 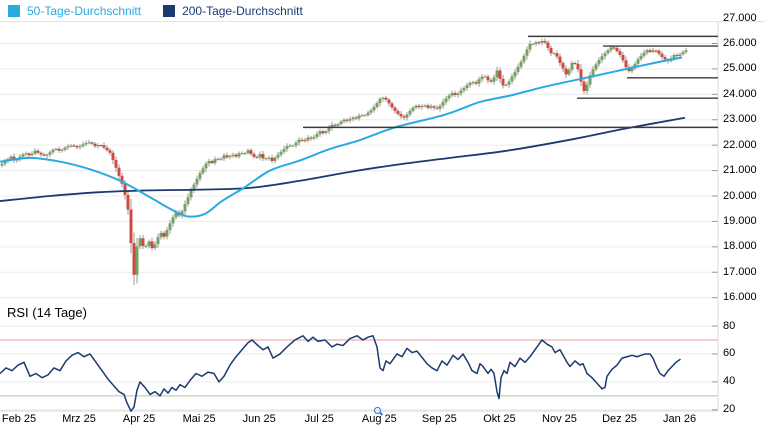 What do you see at coordinates (740, 297) in the screenshot?
I see `price-axis-label: 16.000` at bounding box center [740, 297].